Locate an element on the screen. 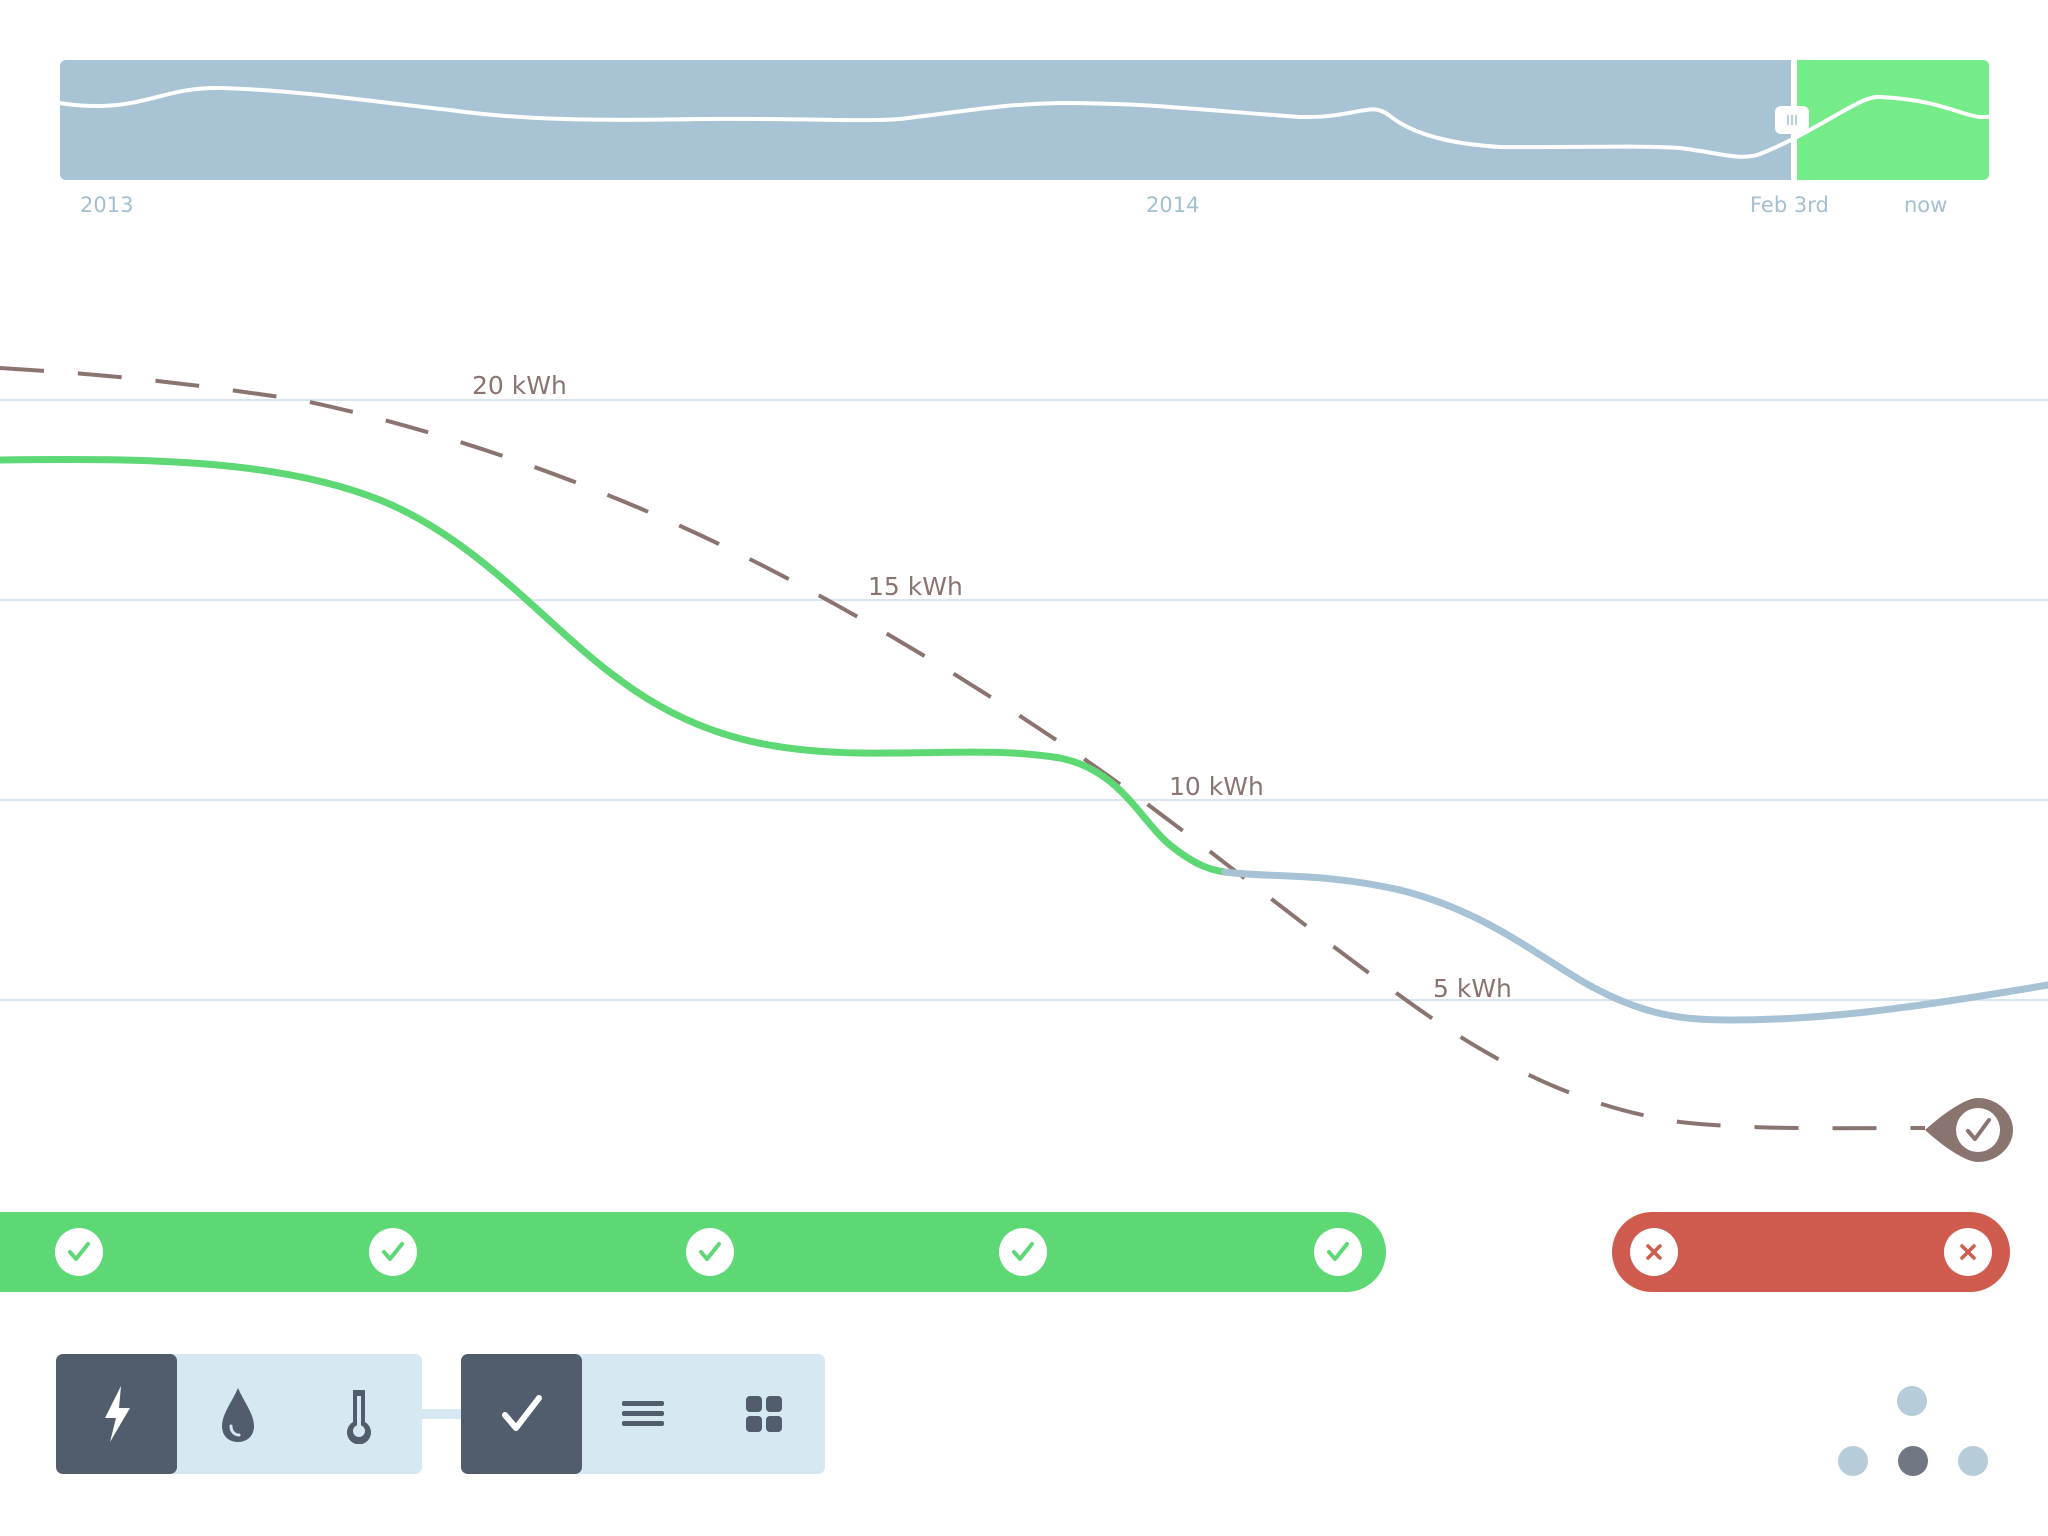 The width and height of the screenshot is (2048, 1536). view-mode-selector is located at coordinates (643, 1414).